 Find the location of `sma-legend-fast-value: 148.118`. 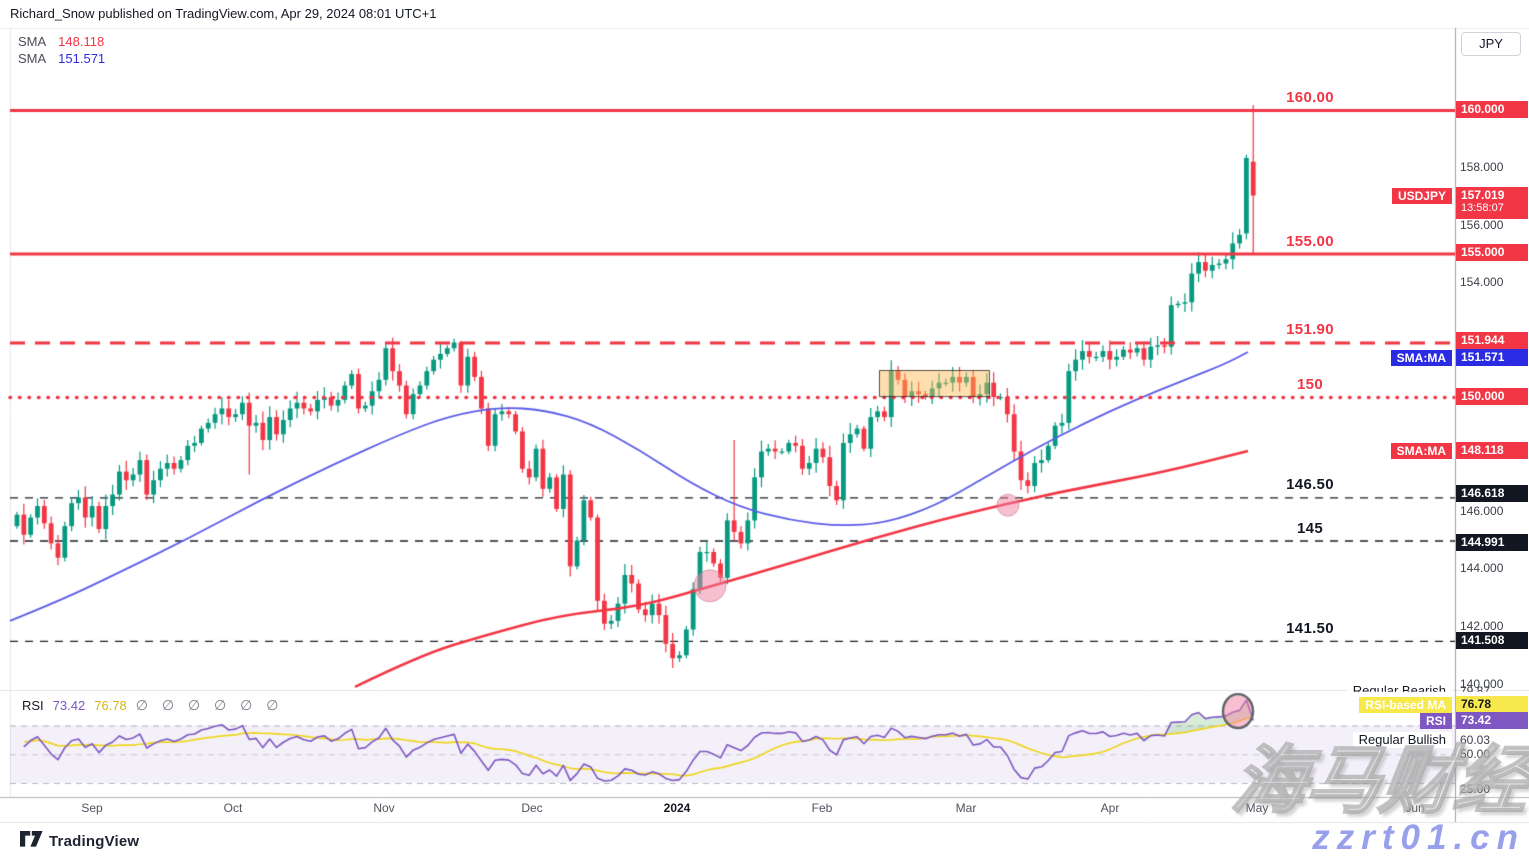

sma-legend-fast-value: 148.118 is located at coordinates (81, 41).